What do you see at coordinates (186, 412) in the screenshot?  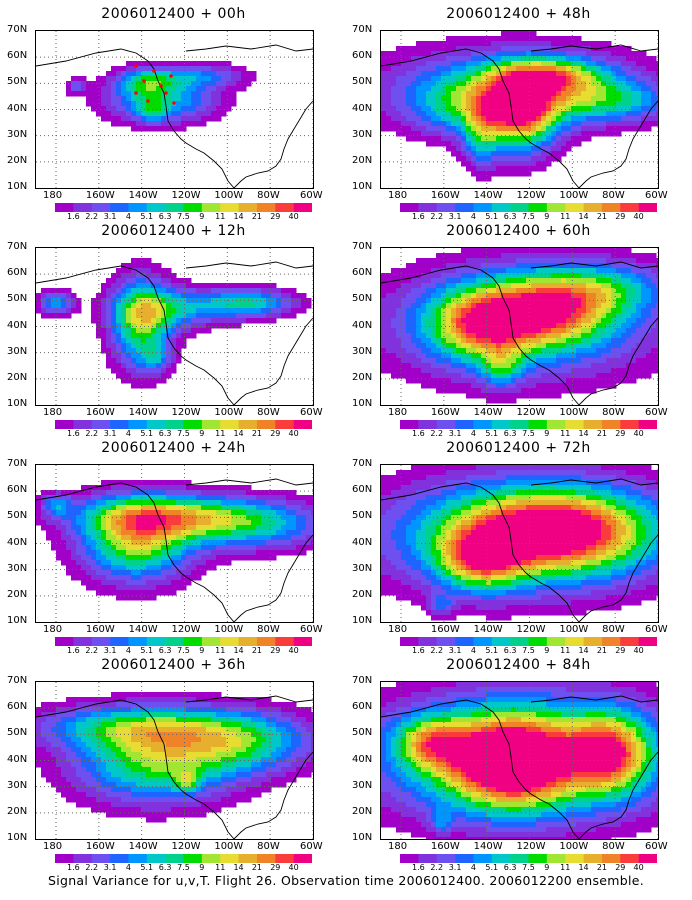 I see `lon-tick-label: 120W` at bounding box center [186, 412].